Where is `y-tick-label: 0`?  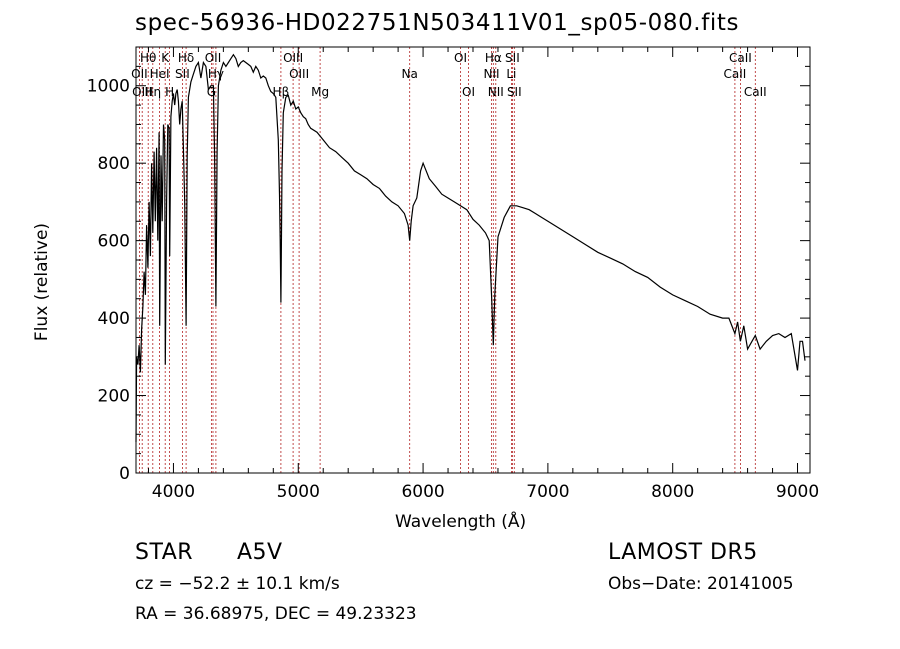 y-tick-label: 0 is located at coordinates (124, 474).